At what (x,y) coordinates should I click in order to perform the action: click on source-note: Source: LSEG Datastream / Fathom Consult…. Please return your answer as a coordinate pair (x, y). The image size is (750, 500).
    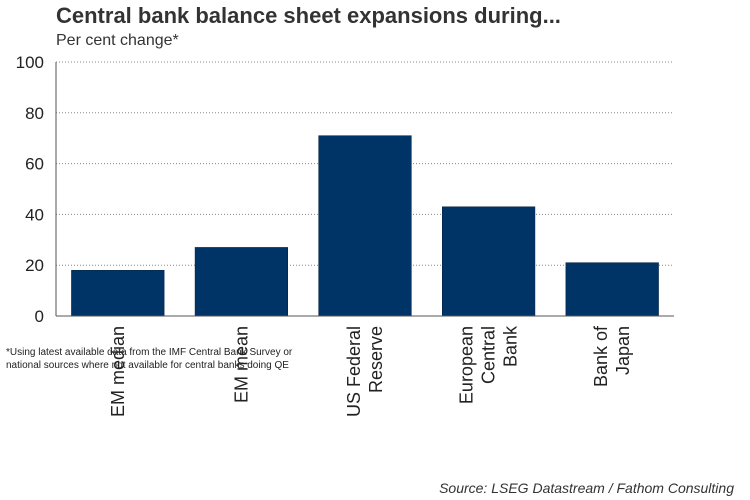
    Looking at the image, I should click on (586, 488).